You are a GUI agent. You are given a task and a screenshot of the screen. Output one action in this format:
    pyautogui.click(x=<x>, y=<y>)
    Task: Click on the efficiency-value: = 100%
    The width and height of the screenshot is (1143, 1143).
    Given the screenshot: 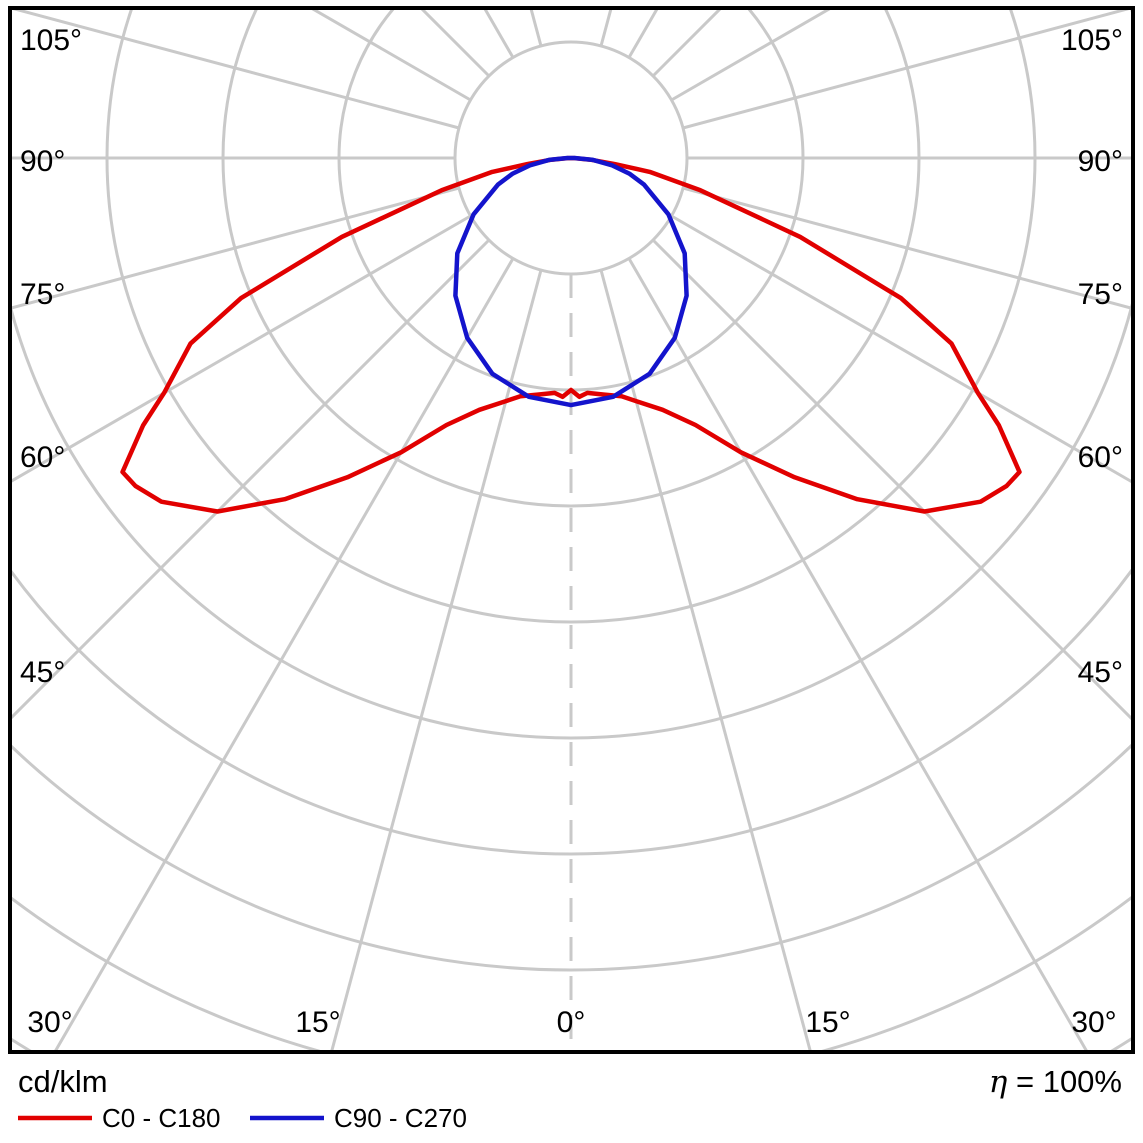 What is the action you would take?
    pyautogui.click(x=1064, y=1081)
    